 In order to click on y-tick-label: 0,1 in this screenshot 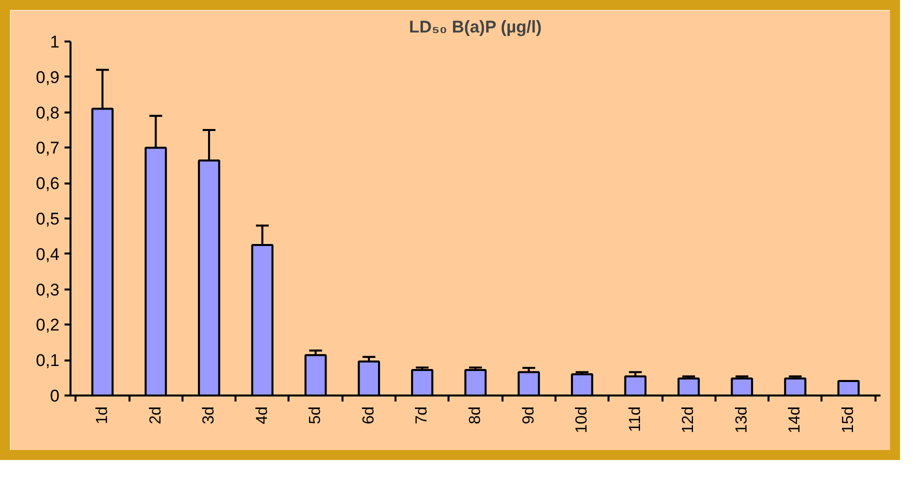, I will do `click(48, 360)`.